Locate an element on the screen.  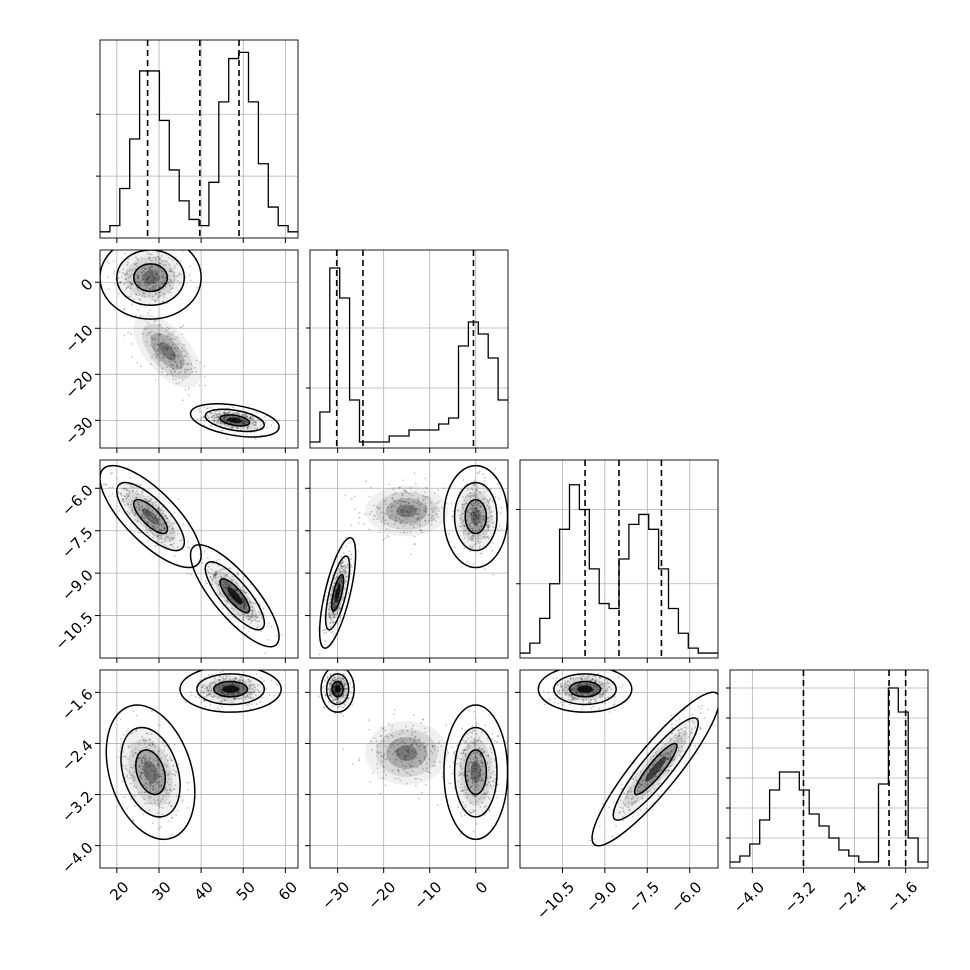
x-tick-label: −20 is located at coordinates (381, 895).